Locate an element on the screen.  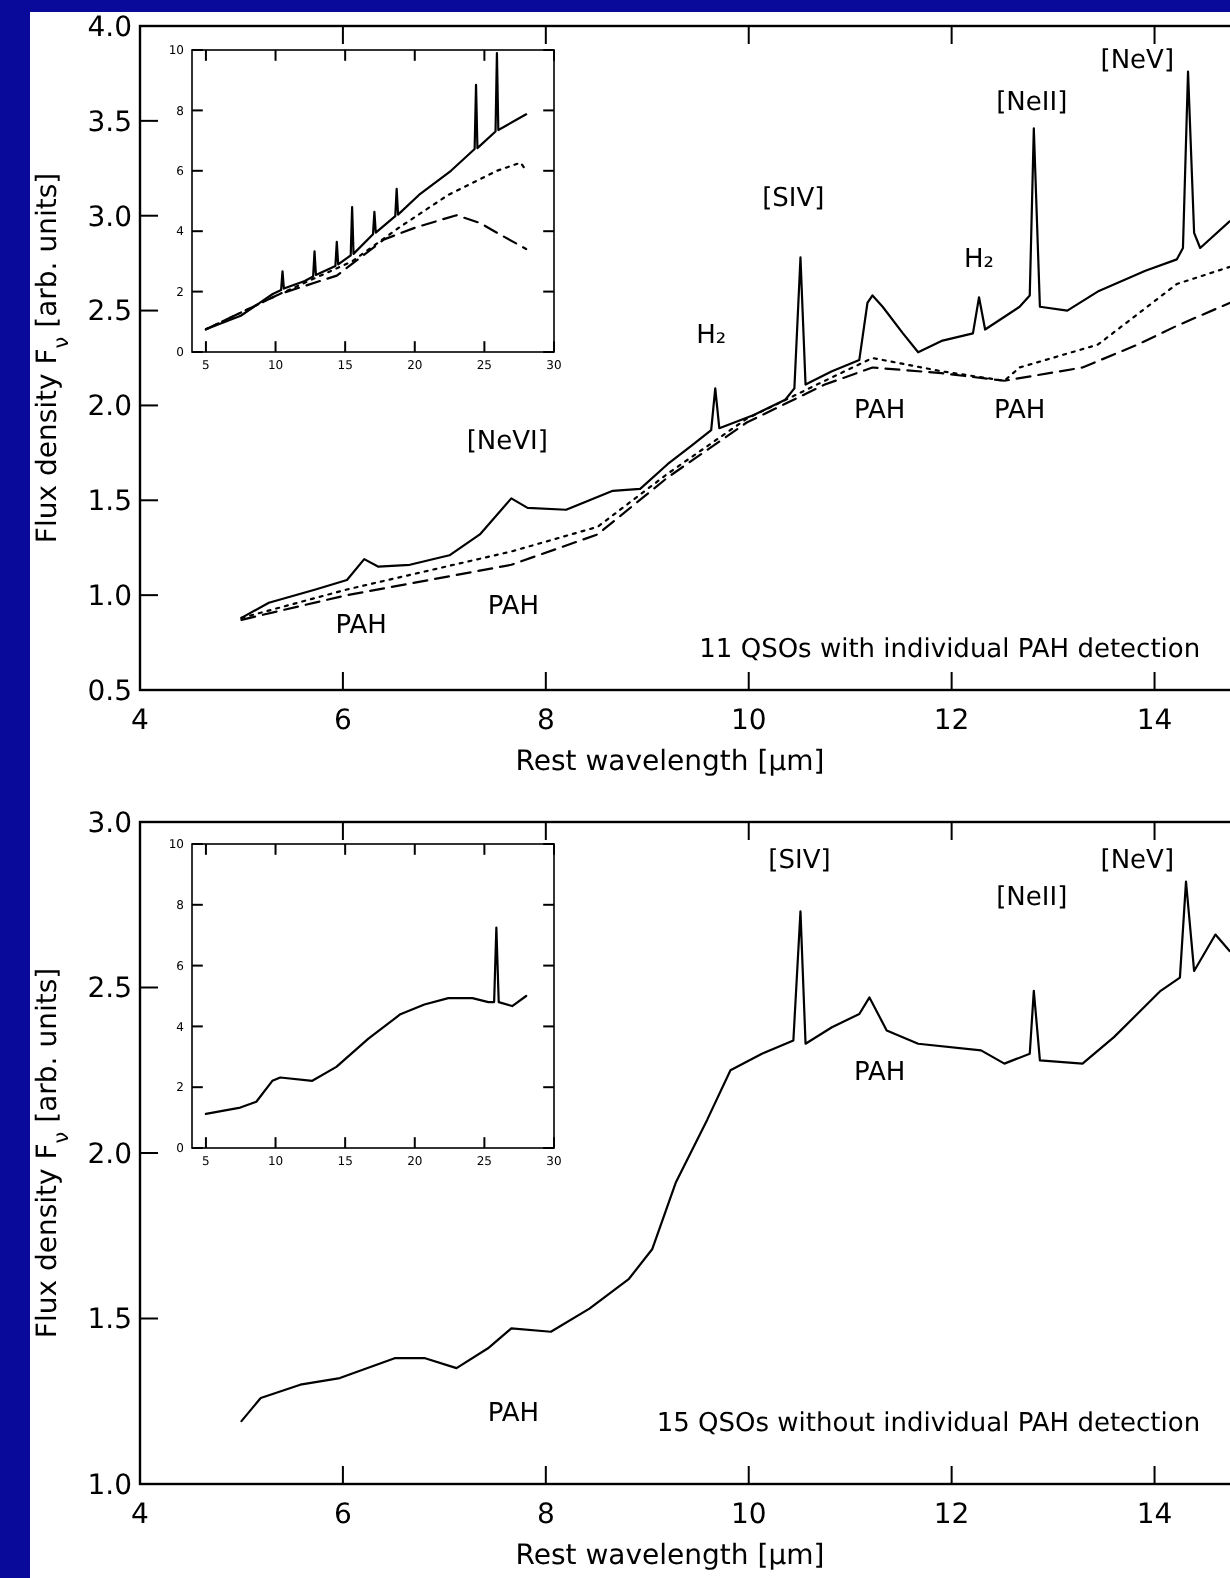
y-tick-label: 4.0 is located at coordinates (109, 27).